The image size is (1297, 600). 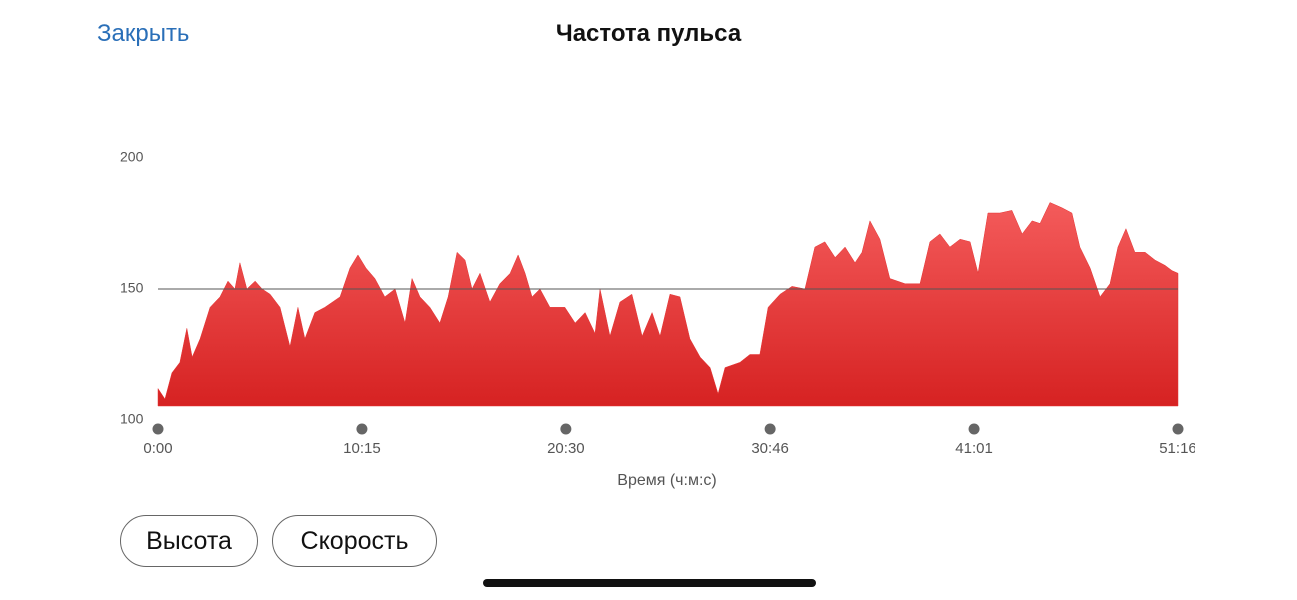 What do you see at coordinates (648, 33) in the screenshot?
I see `screen-title: Частота пульса` at bounding box center [648, 33].